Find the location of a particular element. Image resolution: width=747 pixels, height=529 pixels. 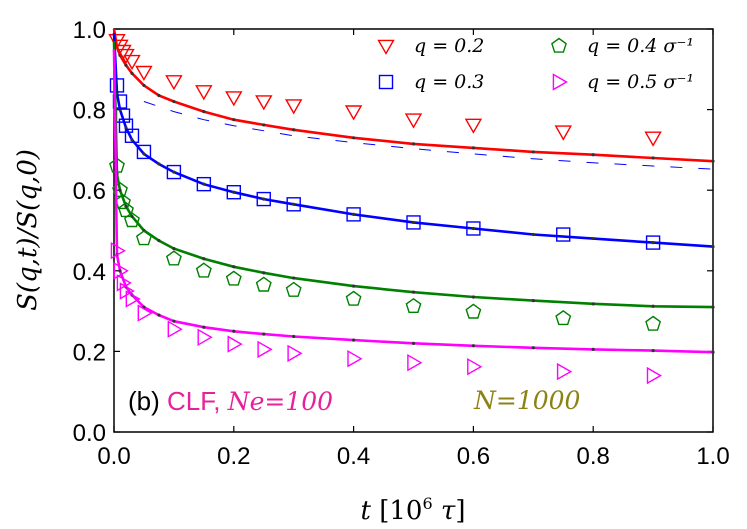

legend-label: q = 0.3 is located at coordinates (449, 82).